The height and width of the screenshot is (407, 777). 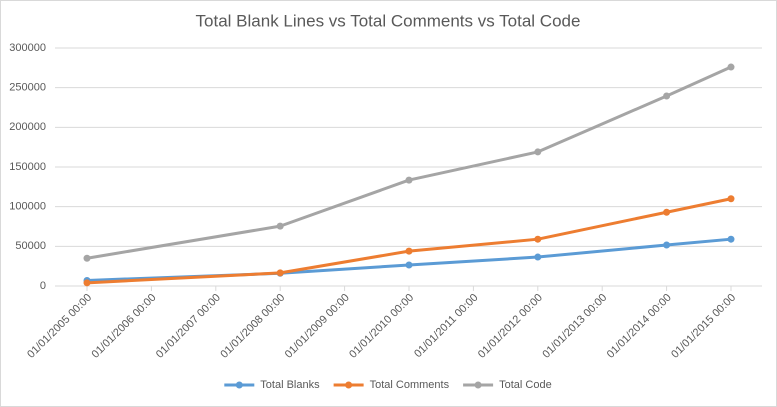 What do you see at coordinates (30, 246) in the screenshot?
I see `y-tick-label: 50000` at bounding box center [30, 246].